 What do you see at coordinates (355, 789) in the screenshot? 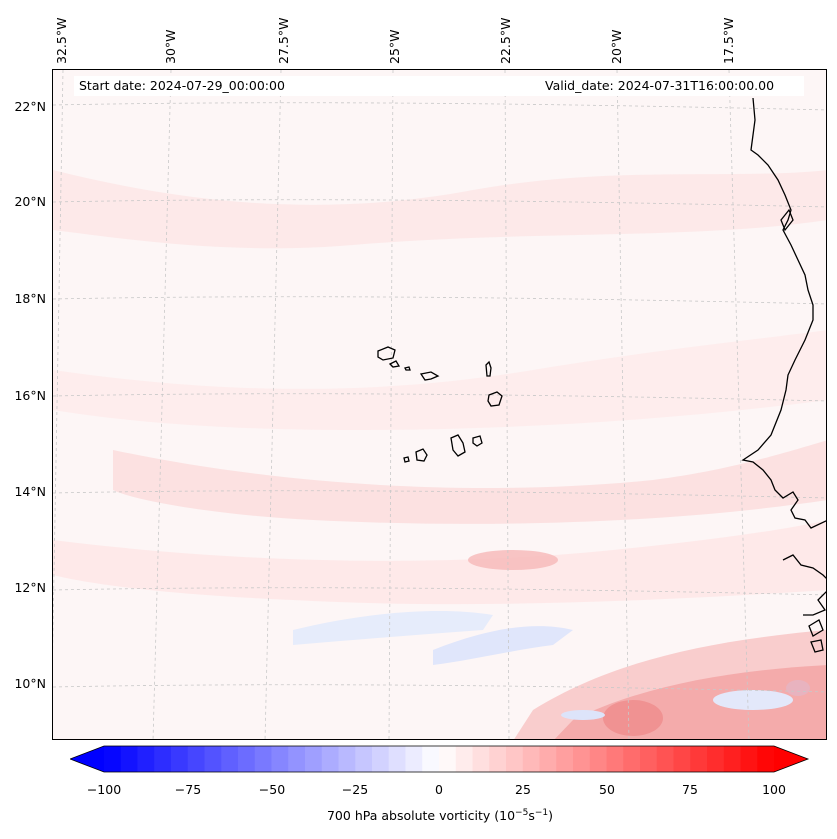
I see `colorbar-tick: −25` at bounding box center [355, 789].